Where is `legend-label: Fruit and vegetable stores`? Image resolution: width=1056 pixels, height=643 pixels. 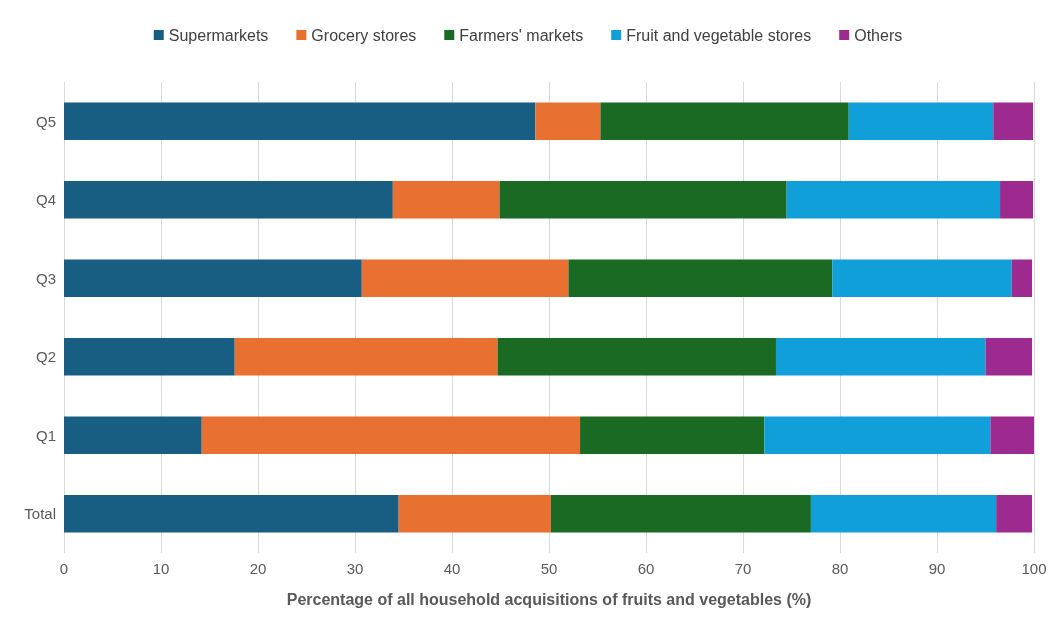
legend-label: Fruit and vegetable stores is located at coordinates (719, 35).